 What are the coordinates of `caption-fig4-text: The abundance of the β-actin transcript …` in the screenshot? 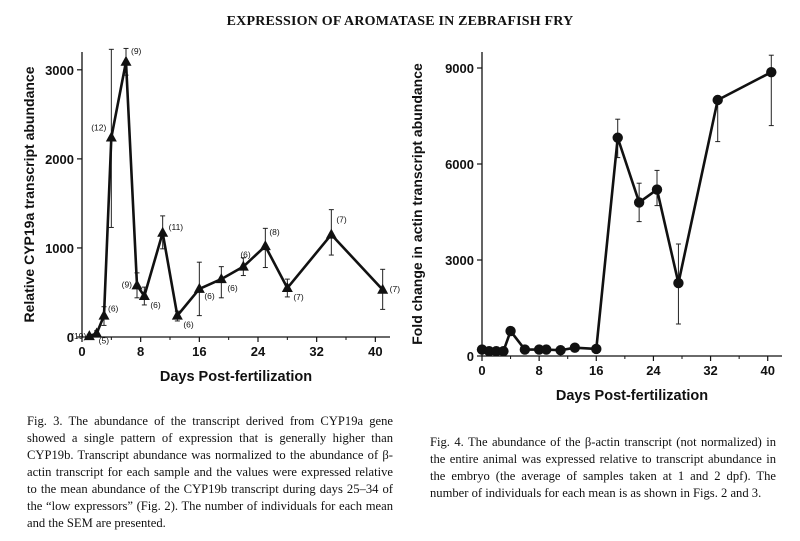 It's located at (605, 467).